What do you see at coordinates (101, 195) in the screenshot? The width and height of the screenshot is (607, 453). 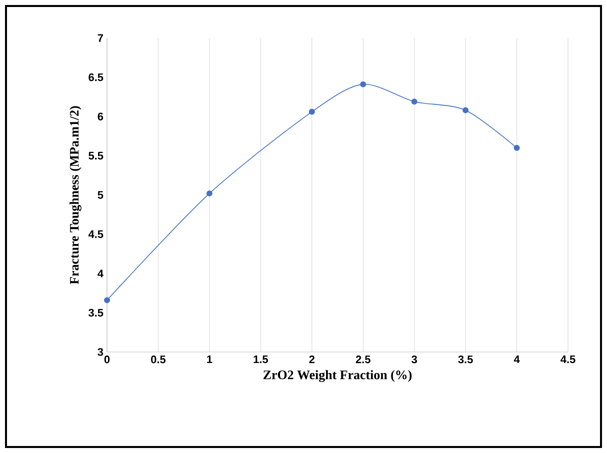 I see `y-tick-label: 5` at bounding box center [101, 195].